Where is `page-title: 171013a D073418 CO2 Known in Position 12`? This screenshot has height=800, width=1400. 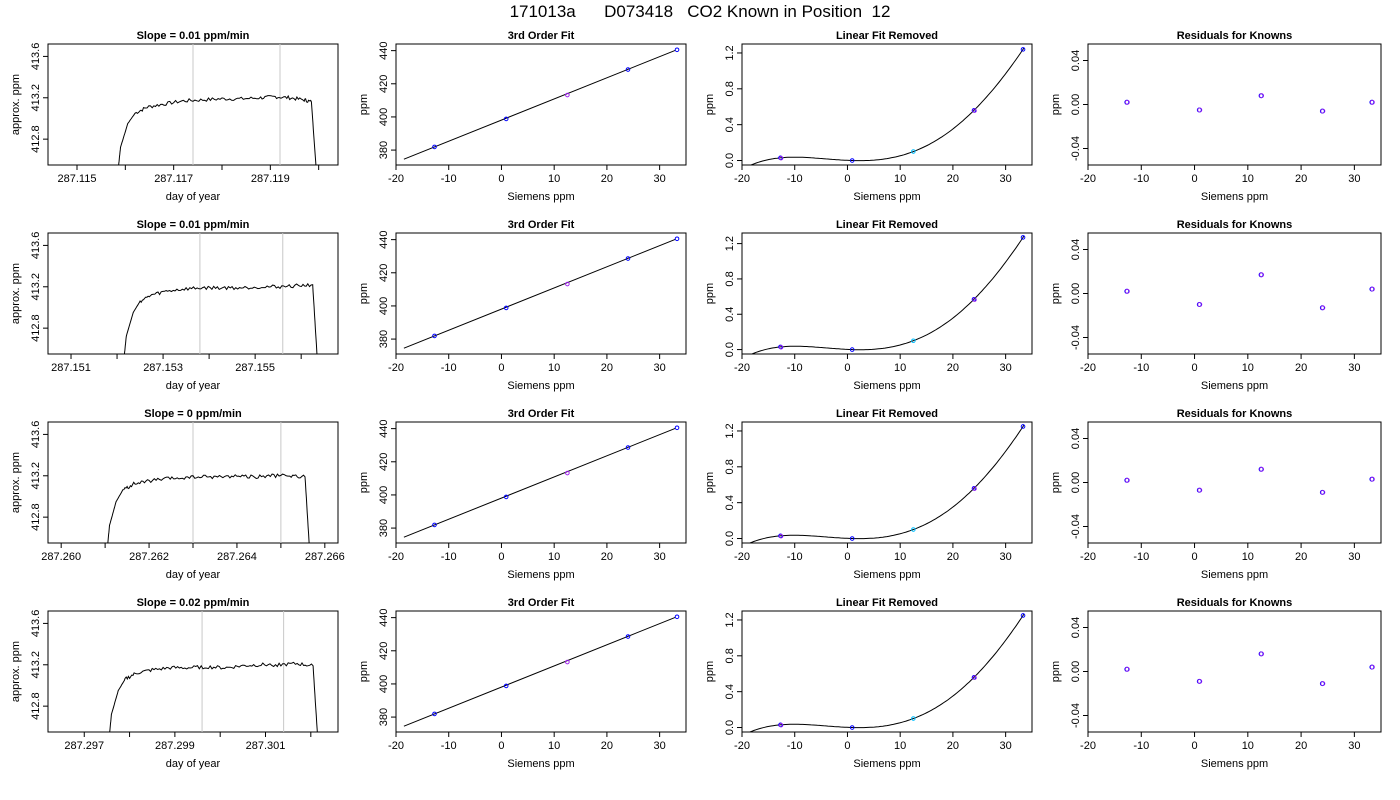 page-title: 171013a D073418 CO2 Known in Position 12 is located at coordinates (700, 11).